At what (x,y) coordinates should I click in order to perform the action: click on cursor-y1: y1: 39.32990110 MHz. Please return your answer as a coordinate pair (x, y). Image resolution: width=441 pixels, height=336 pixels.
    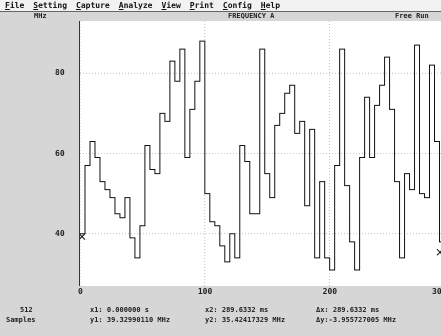
    Looking at the image, I should click on (130, 320).